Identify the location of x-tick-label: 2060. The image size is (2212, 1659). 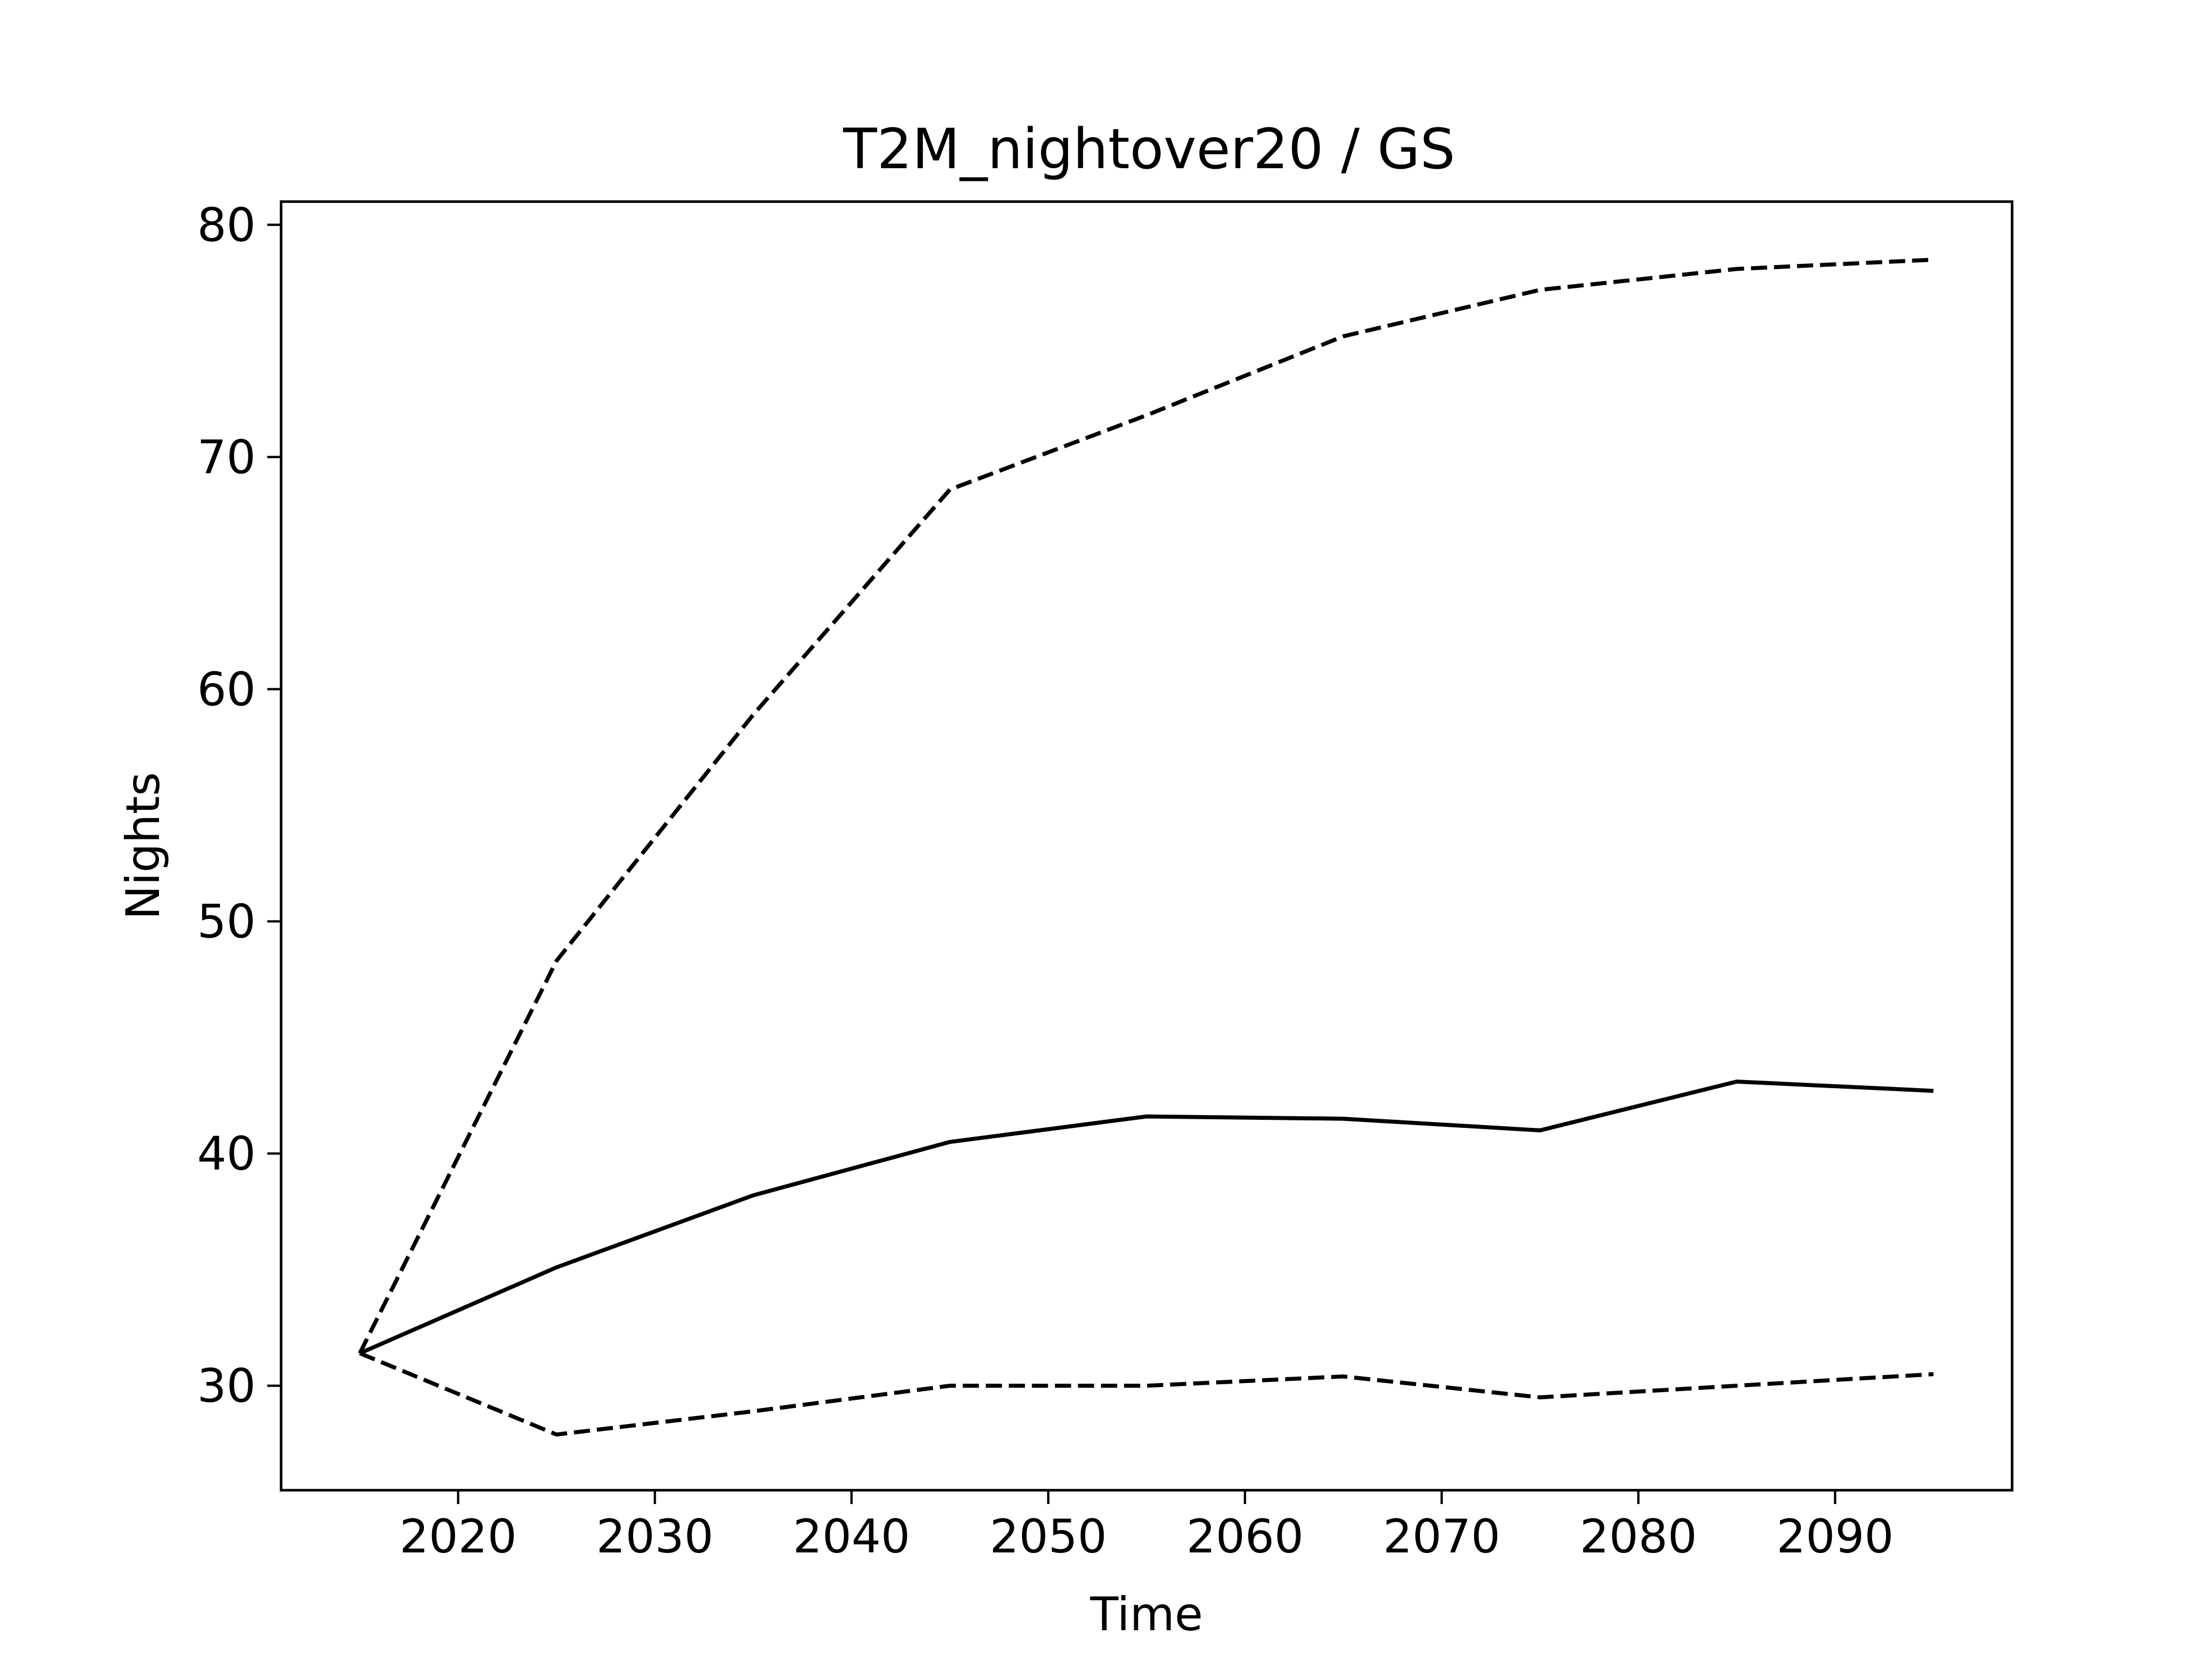
(1245, 1536).